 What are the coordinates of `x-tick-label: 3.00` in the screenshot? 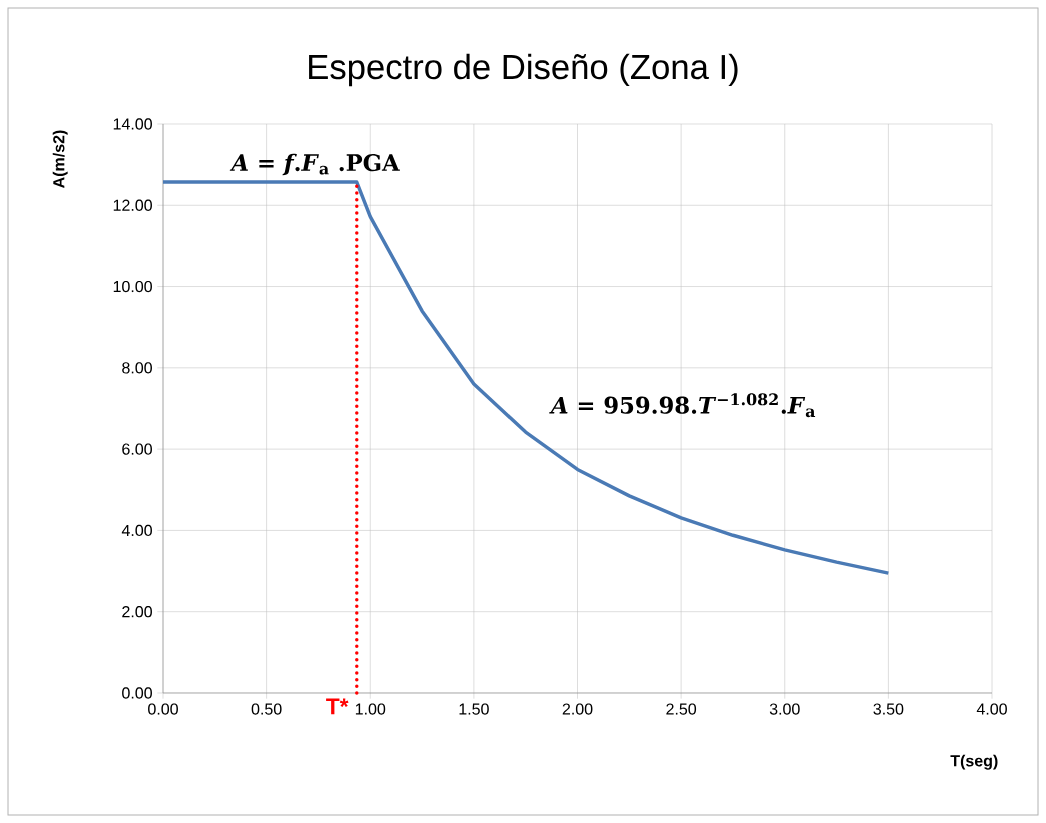 It's located at (784, 709).